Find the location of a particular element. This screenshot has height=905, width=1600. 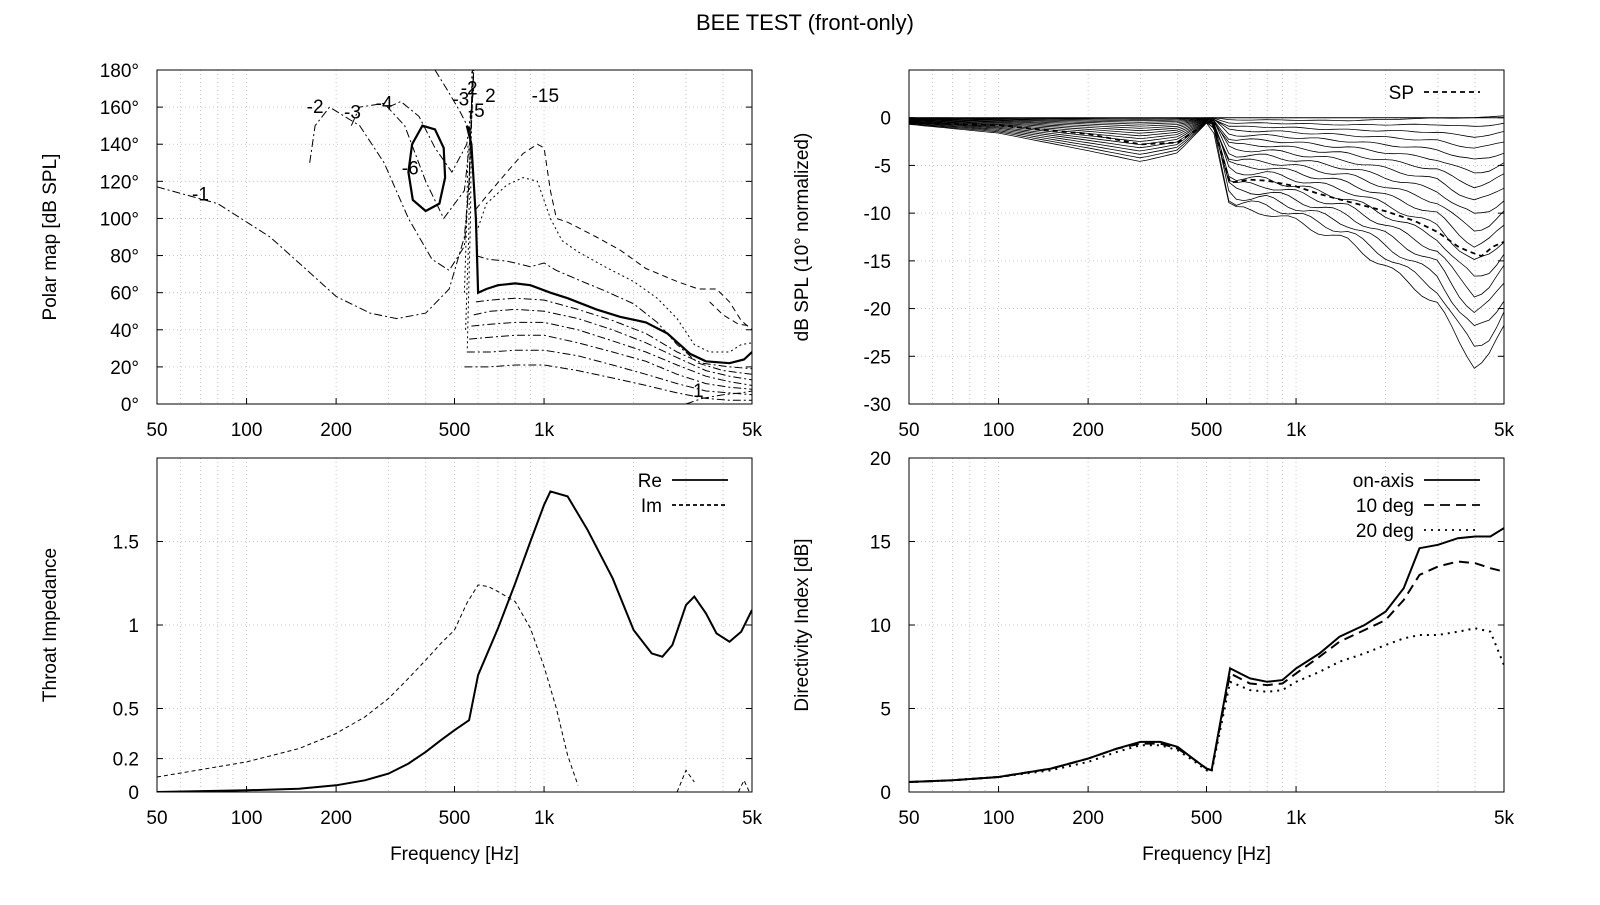

impedance-xtick-label: 100 is located at coordinates (247, 818).